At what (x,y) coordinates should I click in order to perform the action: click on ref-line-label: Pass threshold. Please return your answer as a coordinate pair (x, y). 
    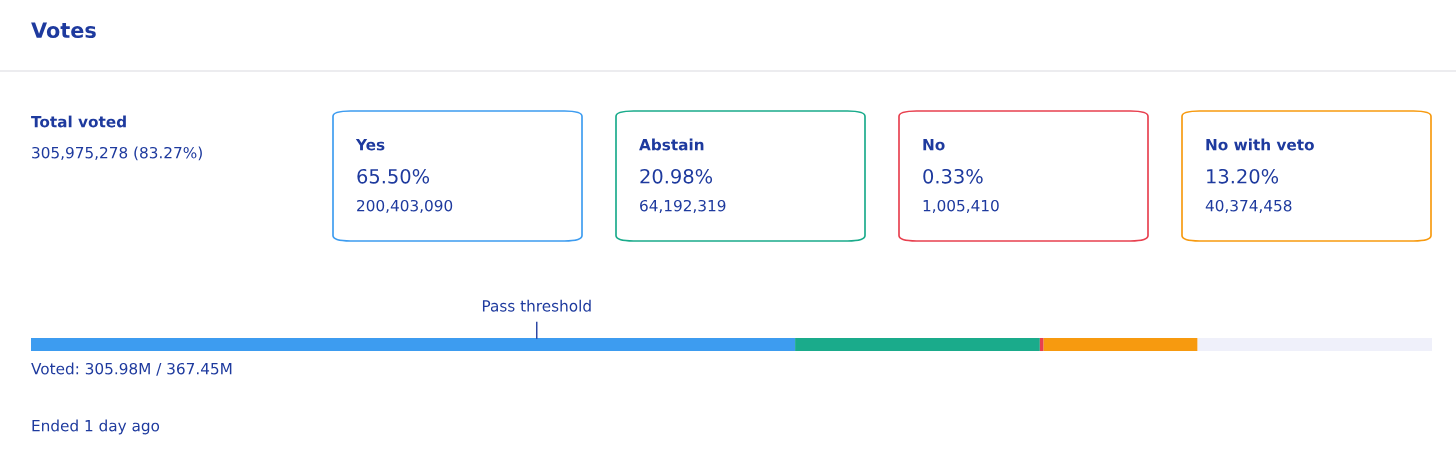
    Looking at the image, I should click on (536, 305).